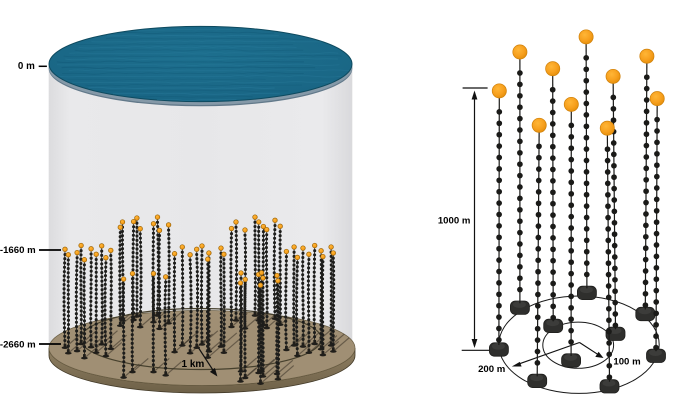 Image resolution: width=700 pixels, height=420 pixels. I want to click on svg-text: 1000 m, so click(454, 220).